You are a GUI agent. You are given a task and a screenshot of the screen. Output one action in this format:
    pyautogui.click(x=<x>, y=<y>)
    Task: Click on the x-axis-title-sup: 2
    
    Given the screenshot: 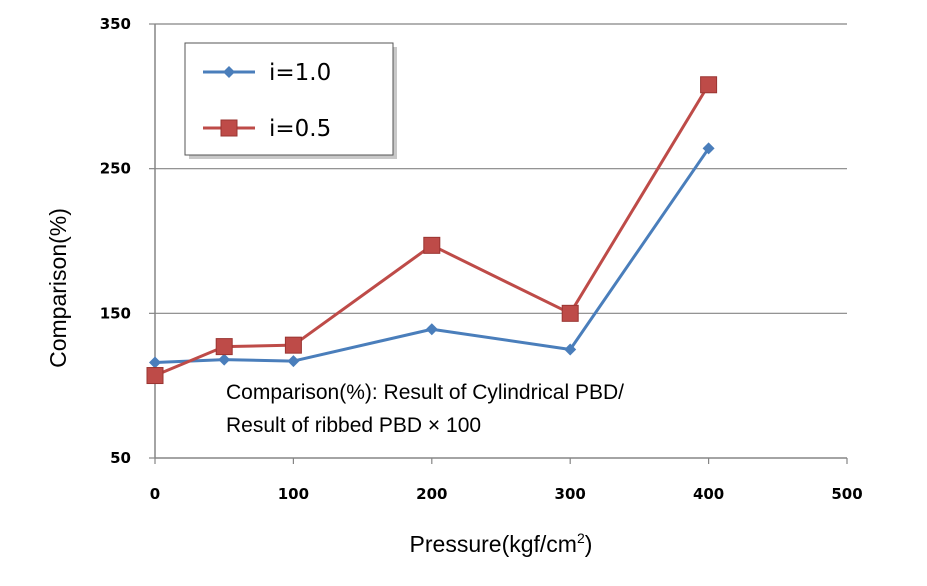 What is the action you would take?
    pyautogui.click(x=581, y=538)
    